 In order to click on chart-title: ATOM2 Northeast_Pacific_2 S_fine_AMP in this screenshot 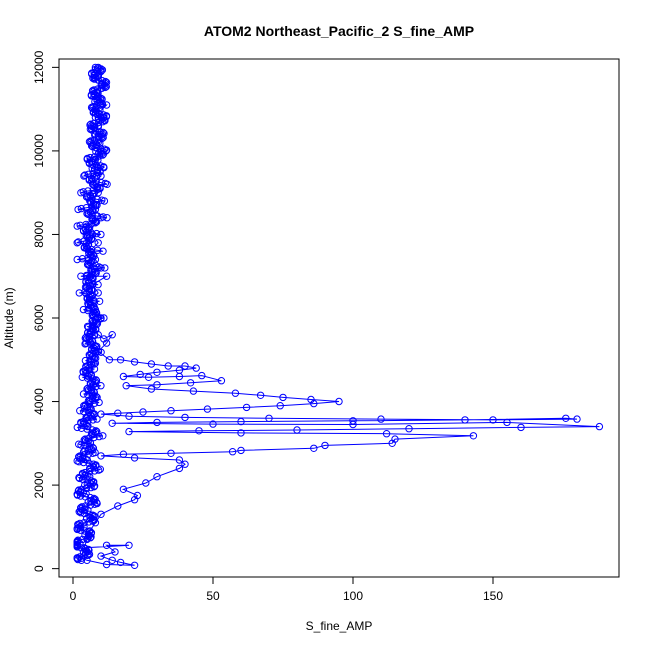, I will do `click(339, 31)`.